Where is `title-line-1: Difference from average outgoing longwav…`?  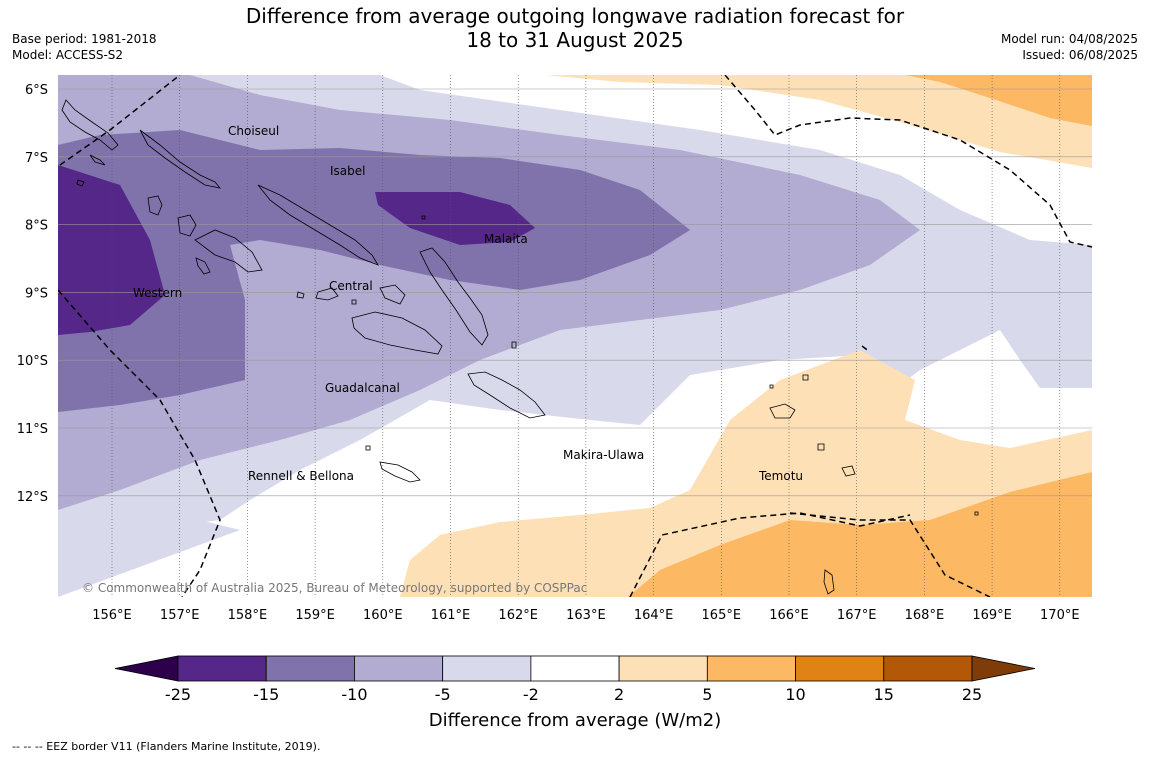 title-line-1: Difference from average outgoing longwav… is located at coordinates (575, 16).